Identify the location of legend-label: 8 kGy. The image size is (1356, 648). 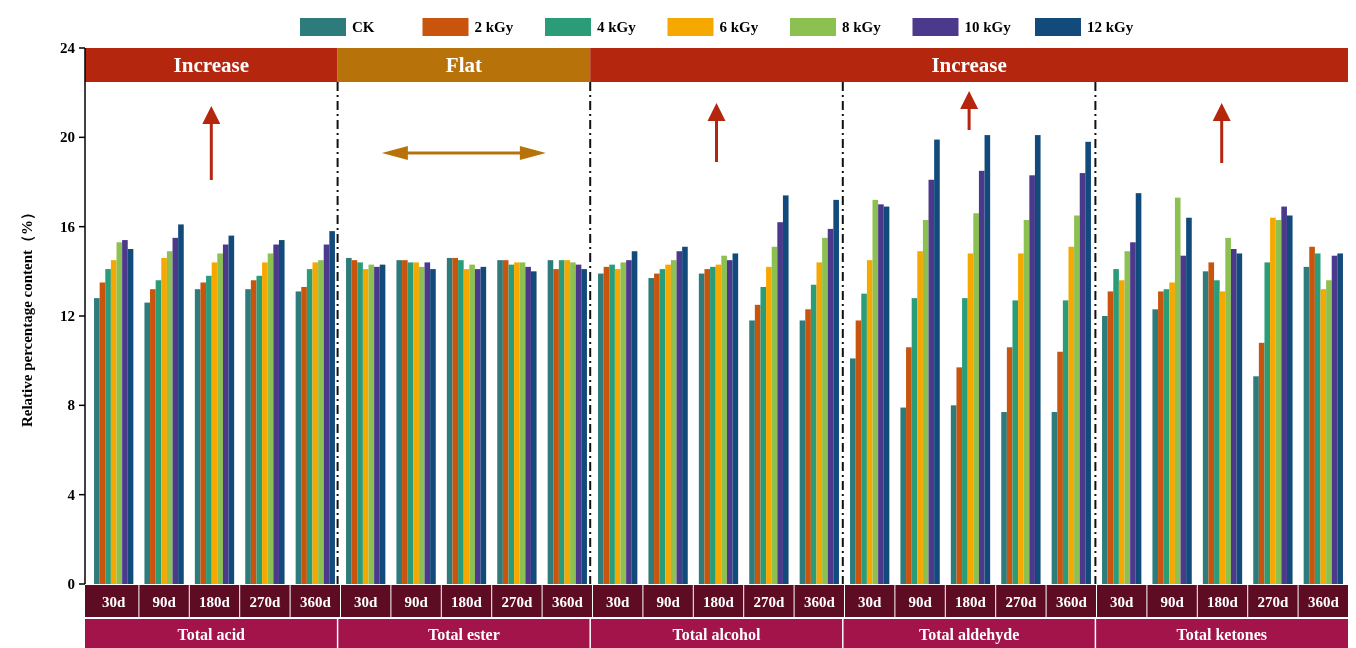
(862, 27).